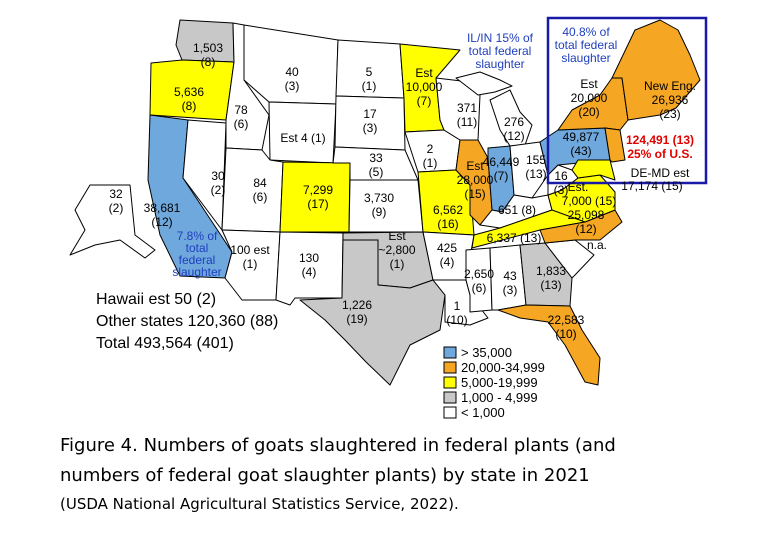 The height and width of the screenshot is (559, 763). Describe the element at coordinates (357, 312) in the screenshot. I see `label-tx: 1,226 (19)` at that location.